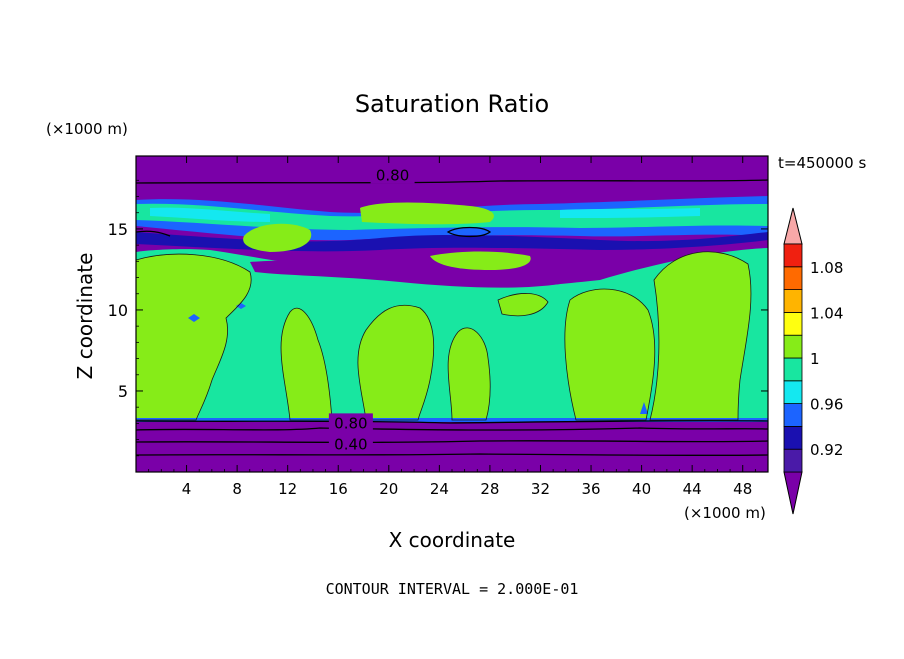 The width and height of the screenshot is (904, 659). I want to click on time-label: t=450000 s, so click(822, 163).